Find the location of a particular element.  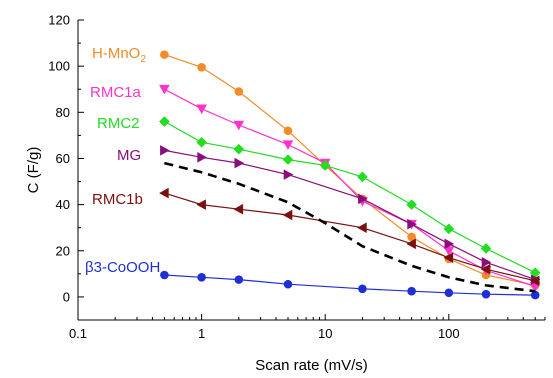

series-label: RMC2 is located at coordinates (118, 123).